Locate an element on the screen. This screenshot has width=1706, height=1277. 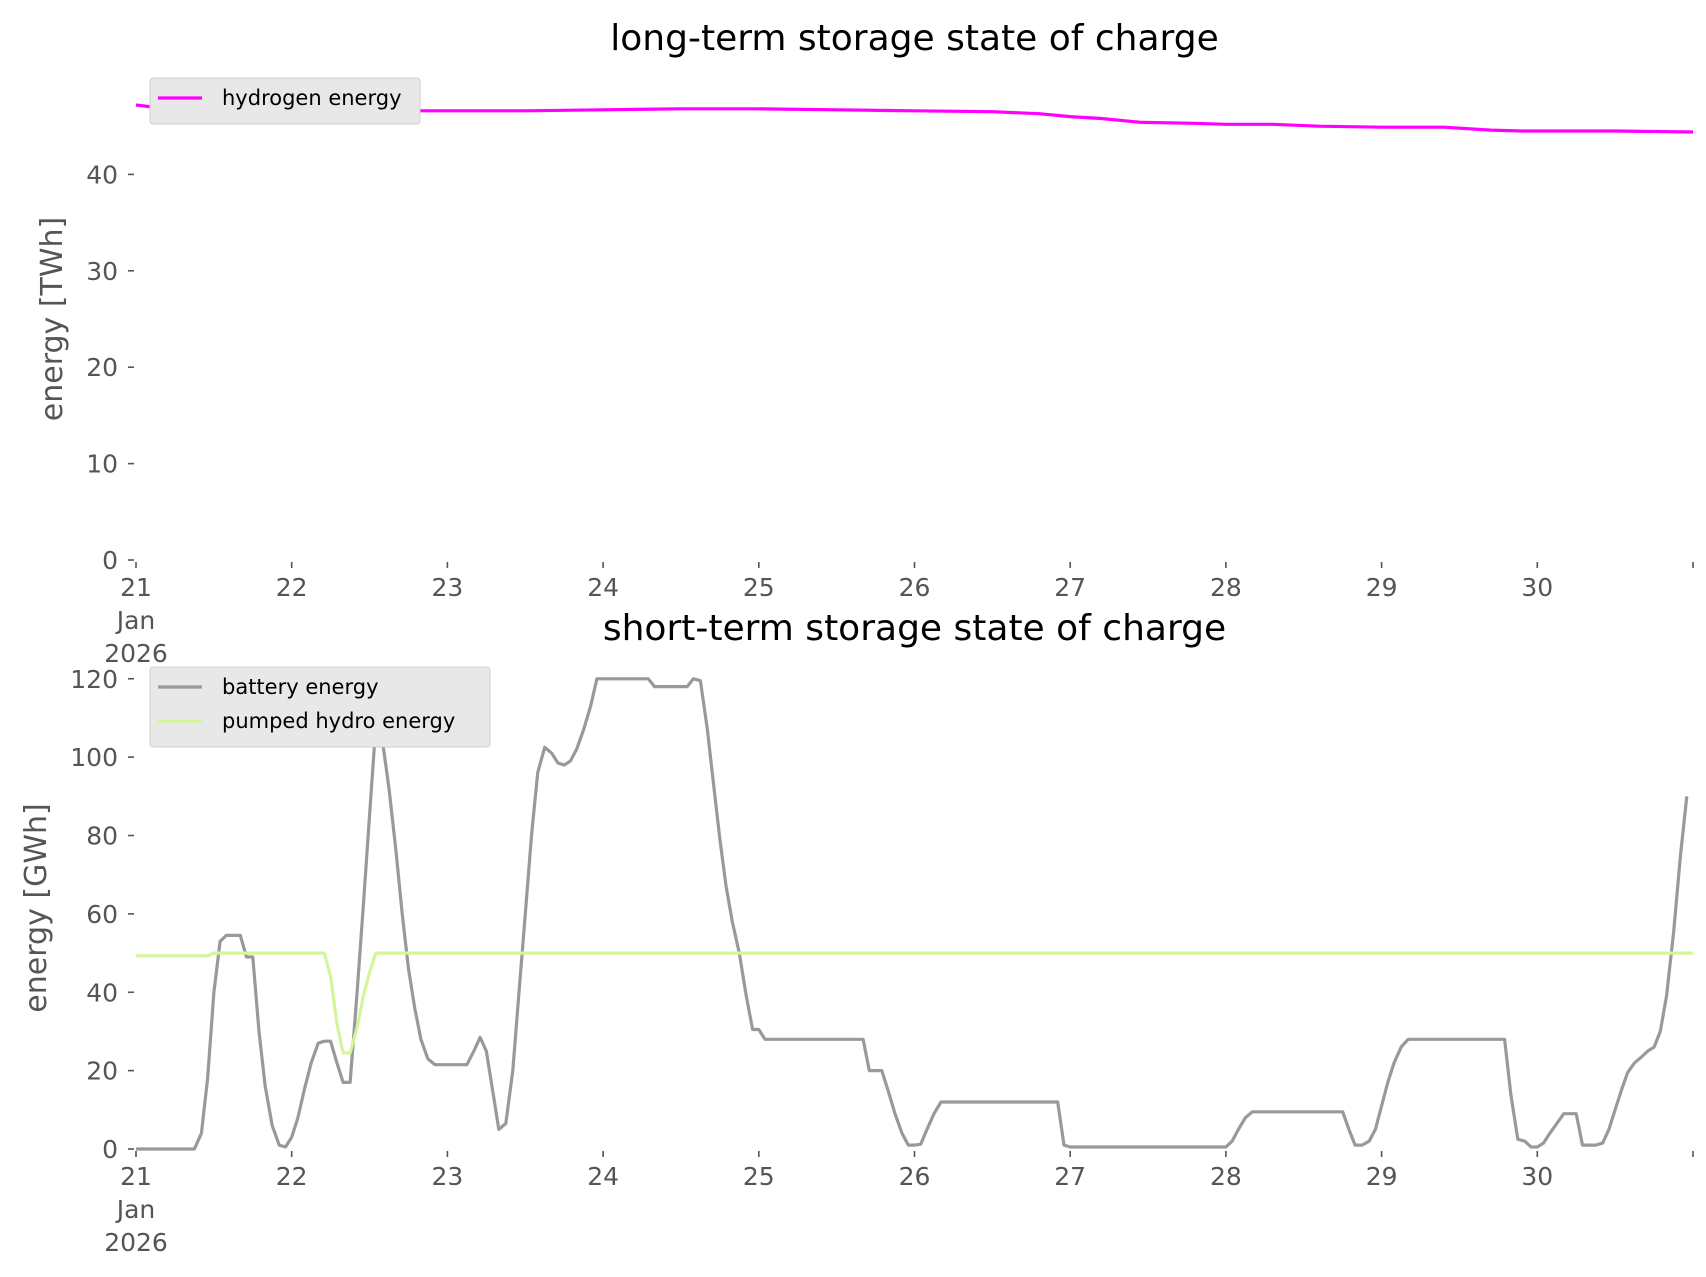
y-tick-label: 10 is located at coordinates (102, 464).